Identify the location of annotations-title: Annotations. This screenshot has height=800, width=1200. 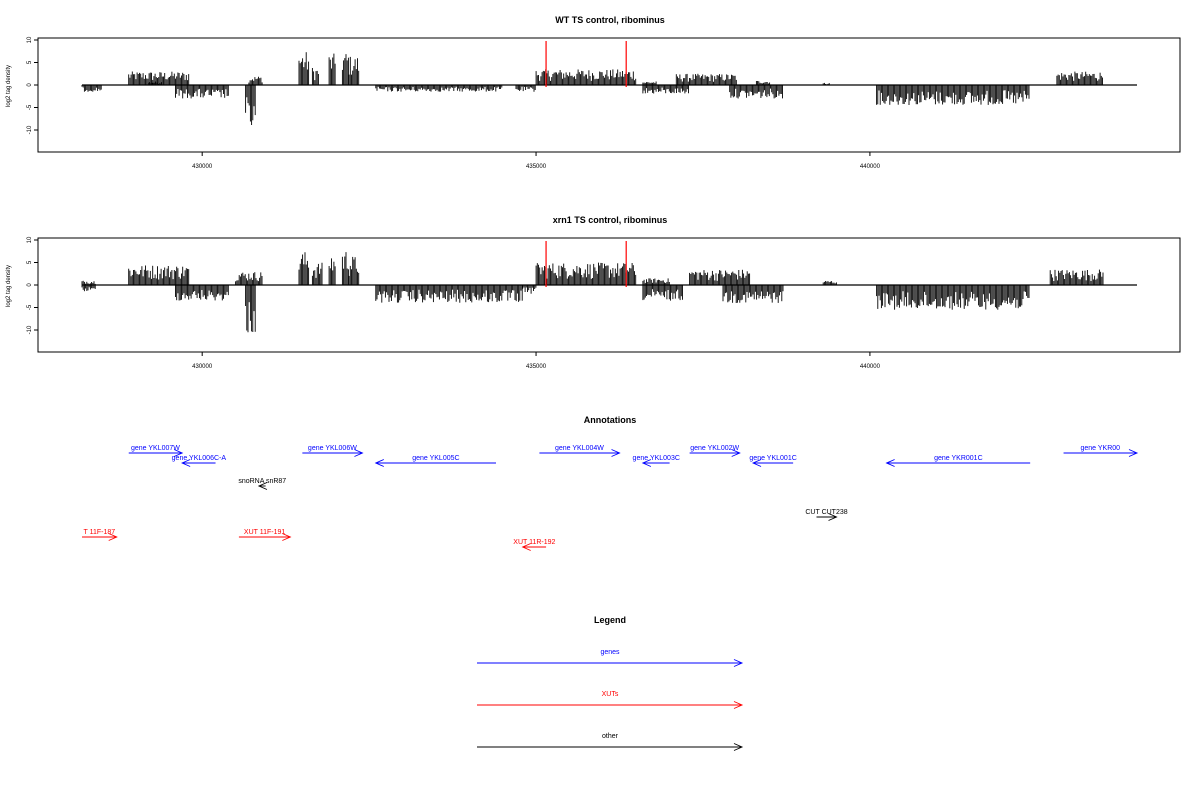
(610, 420).